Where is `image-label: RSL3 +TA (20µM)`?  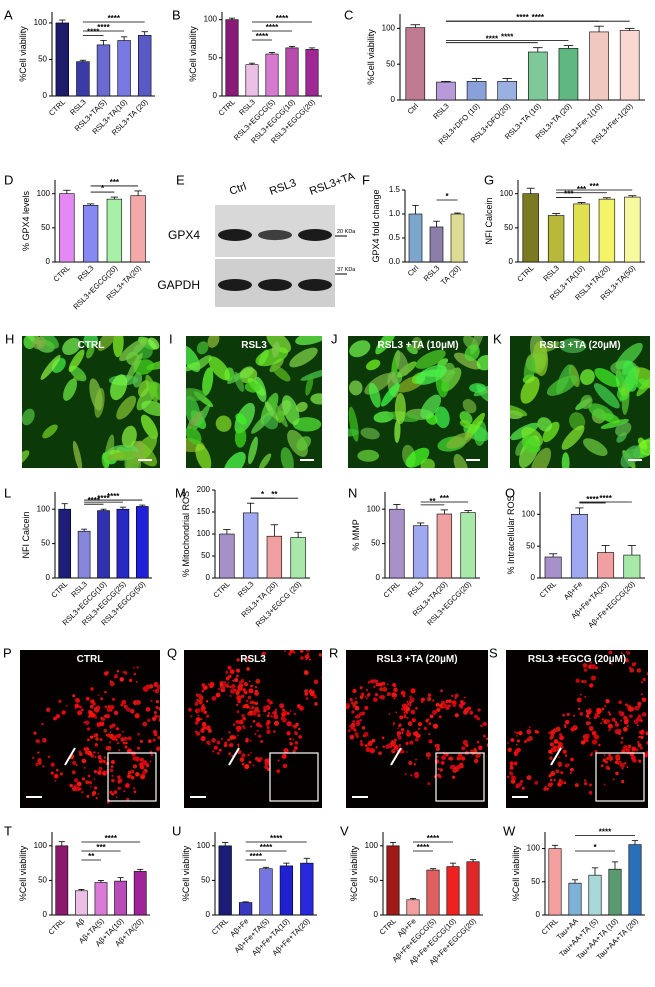
image-label: RSL3 +TA (20µM) is located at coordinates (579, 345).